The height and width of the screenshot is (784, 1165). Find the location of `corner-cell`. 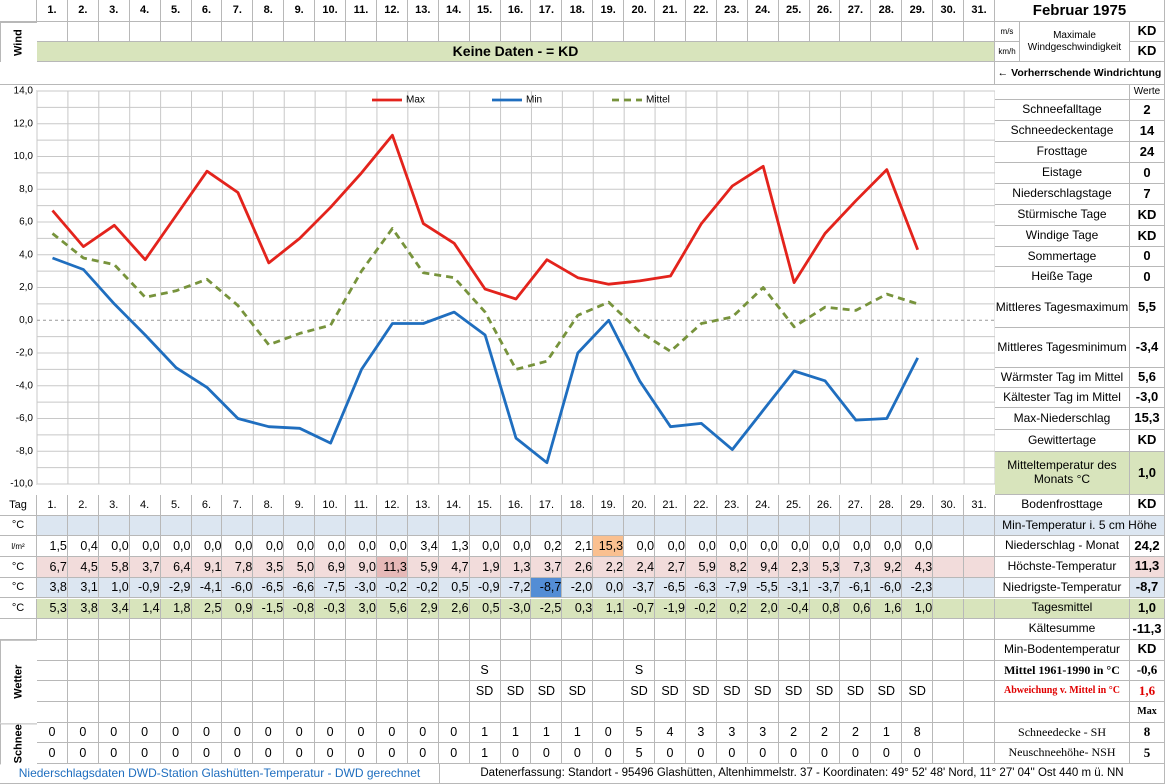

corner-cell is located at coordinates (18, 11).